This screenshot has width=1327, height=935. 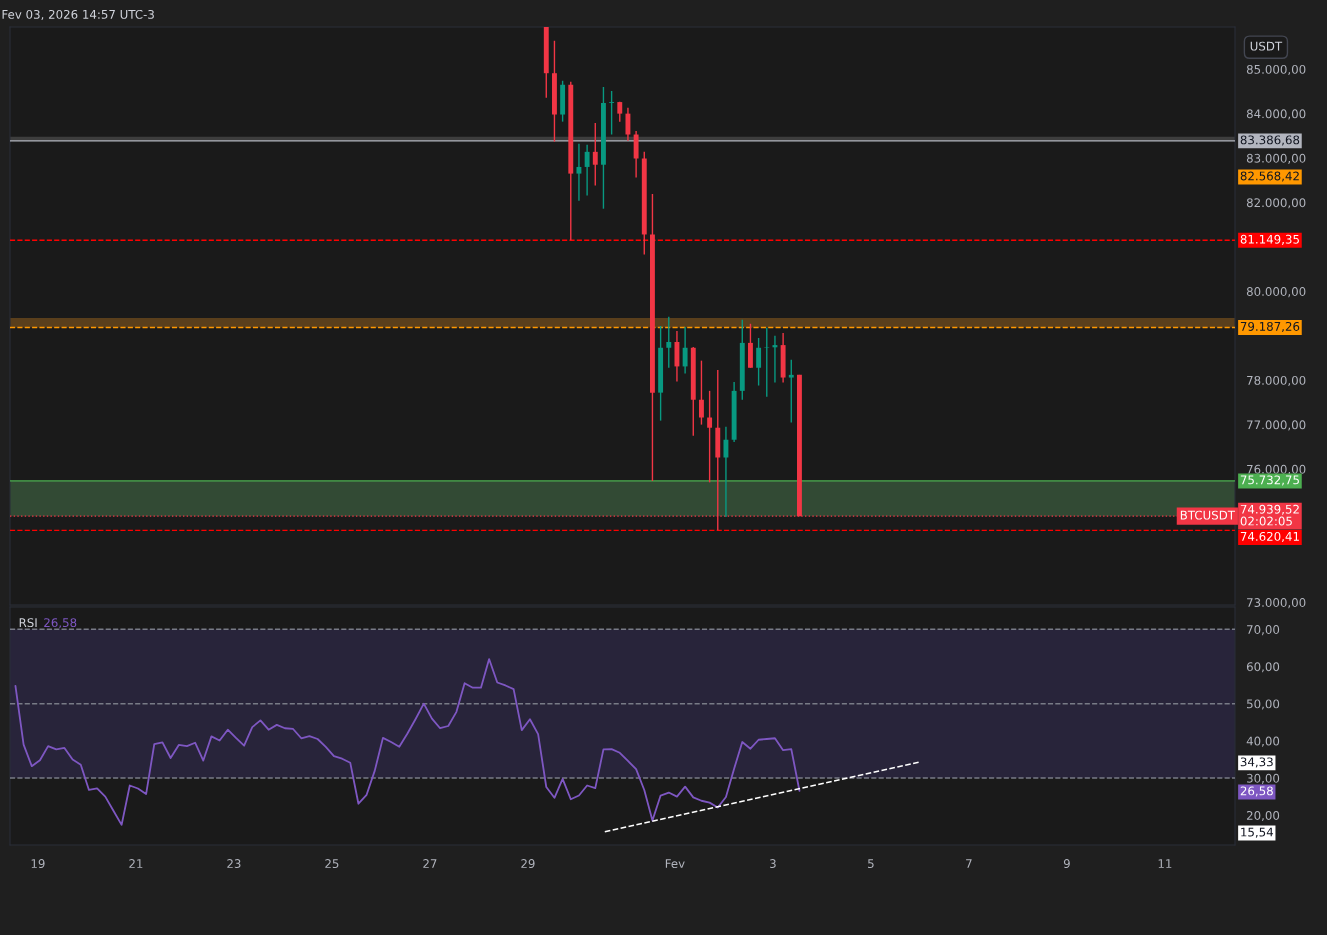 What do you see at coordinates (1276, 603) in the screenshot?
I see `y-tick-label: 73.000,00` at bounding box center [1276, 603].